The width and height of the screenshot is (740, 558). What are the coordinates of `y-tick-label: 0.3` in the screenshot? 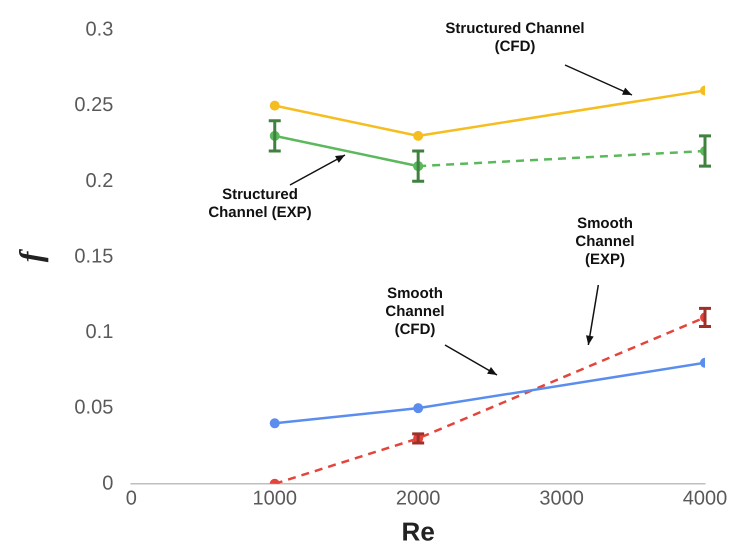 It's located at (100, 29).